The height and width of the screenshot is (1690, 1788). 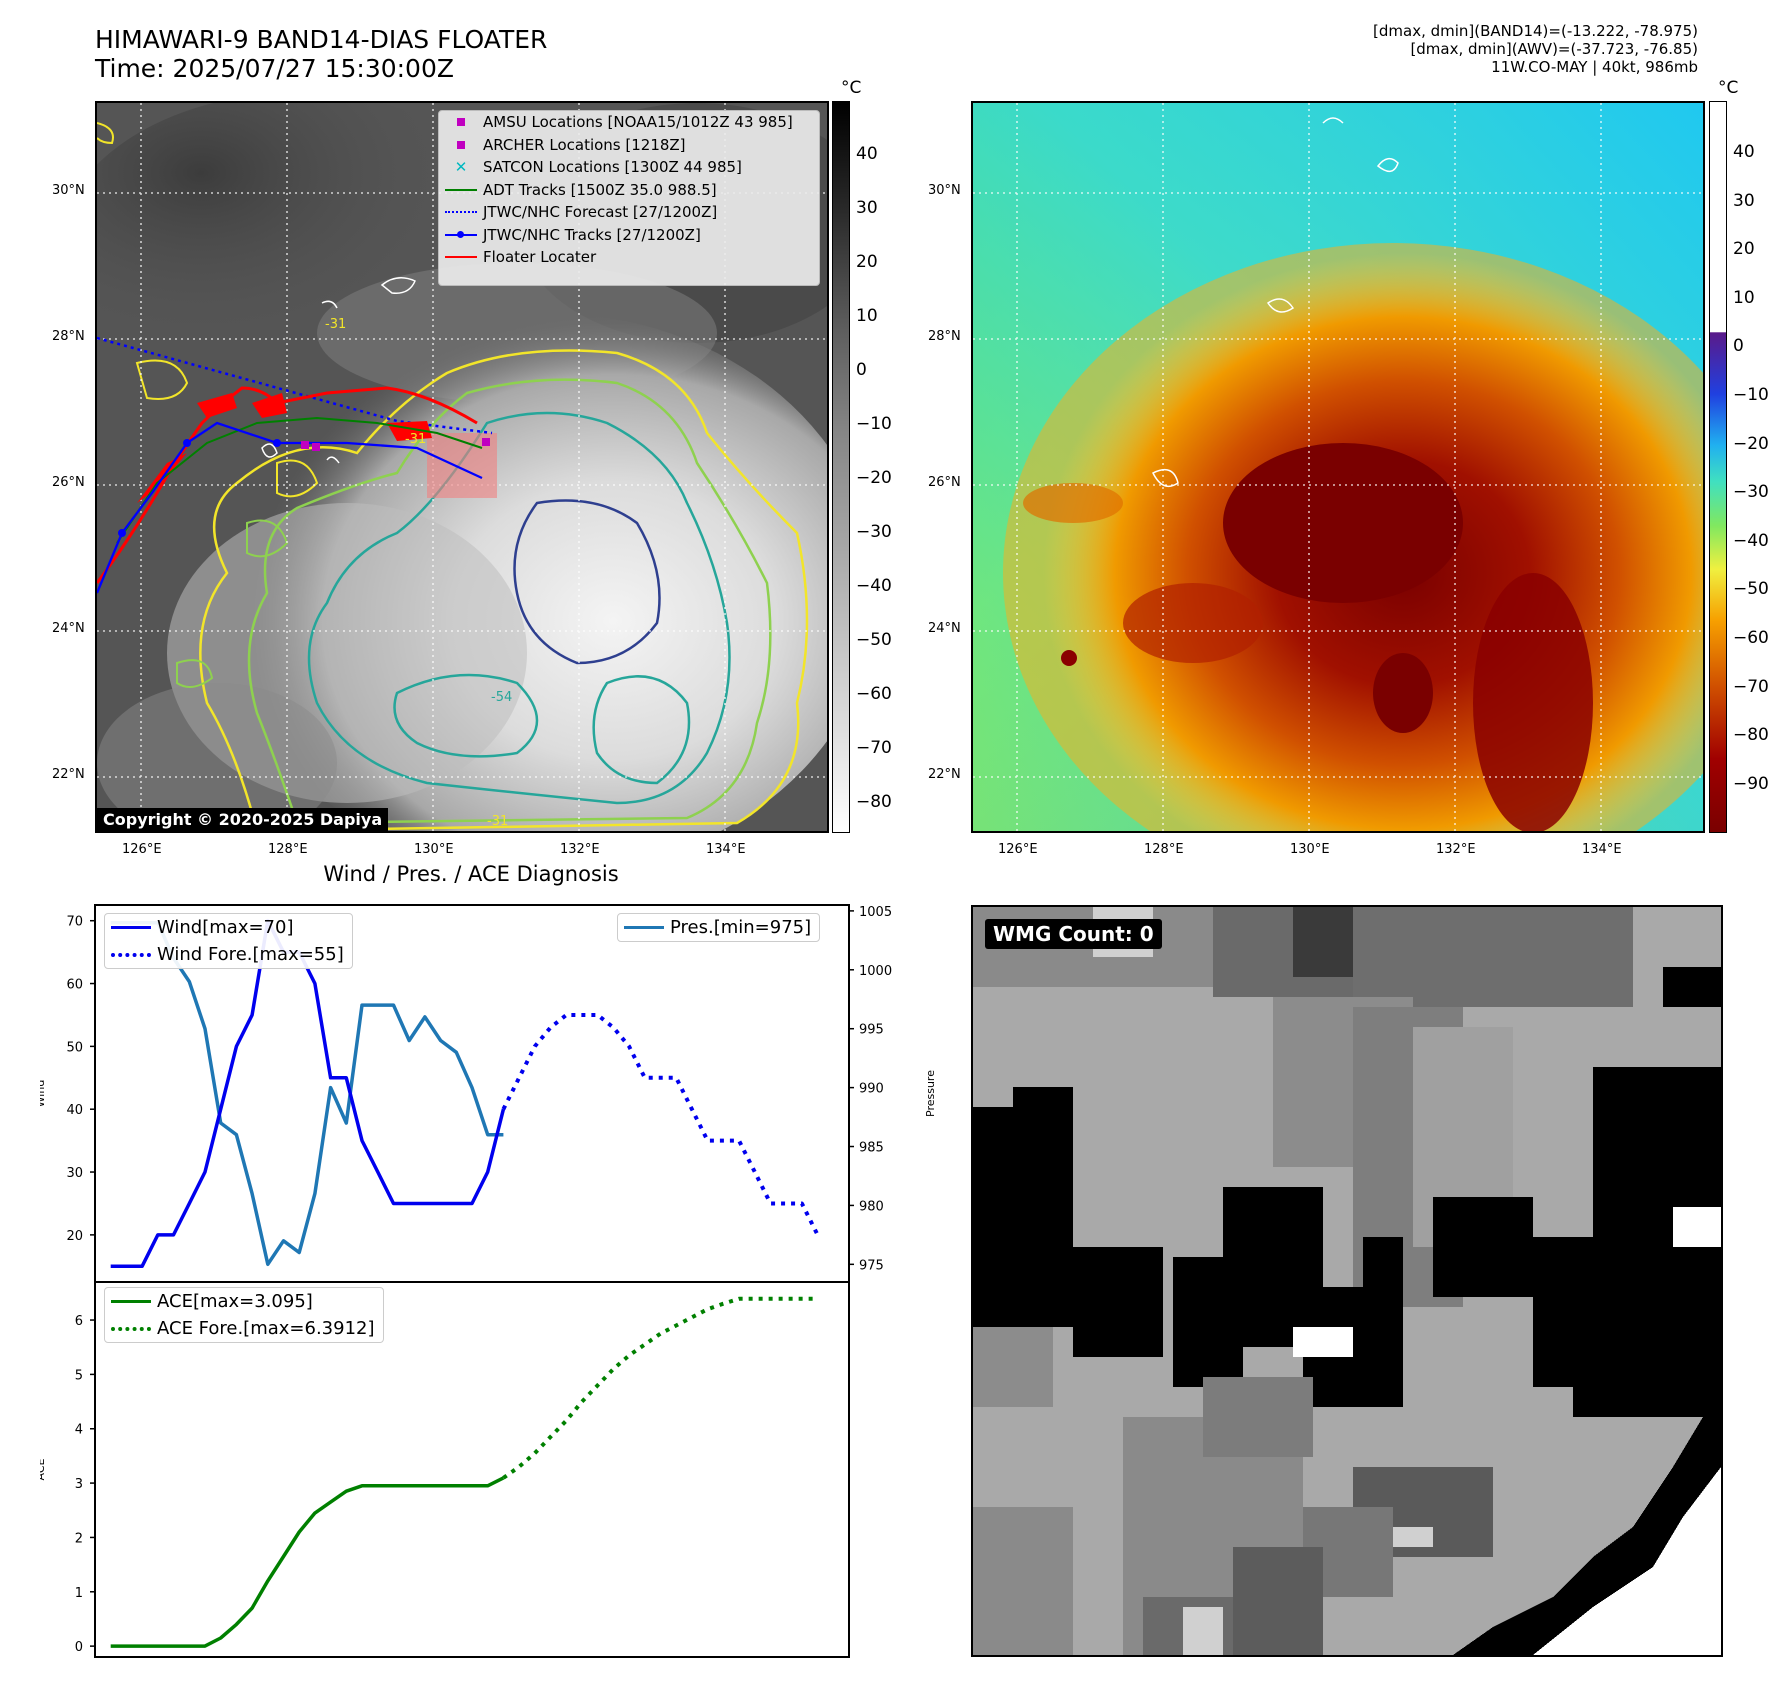 I want to click on legend-label: JTWC/NHC Forecast [27/1200Z], so click(x=600, y=212).